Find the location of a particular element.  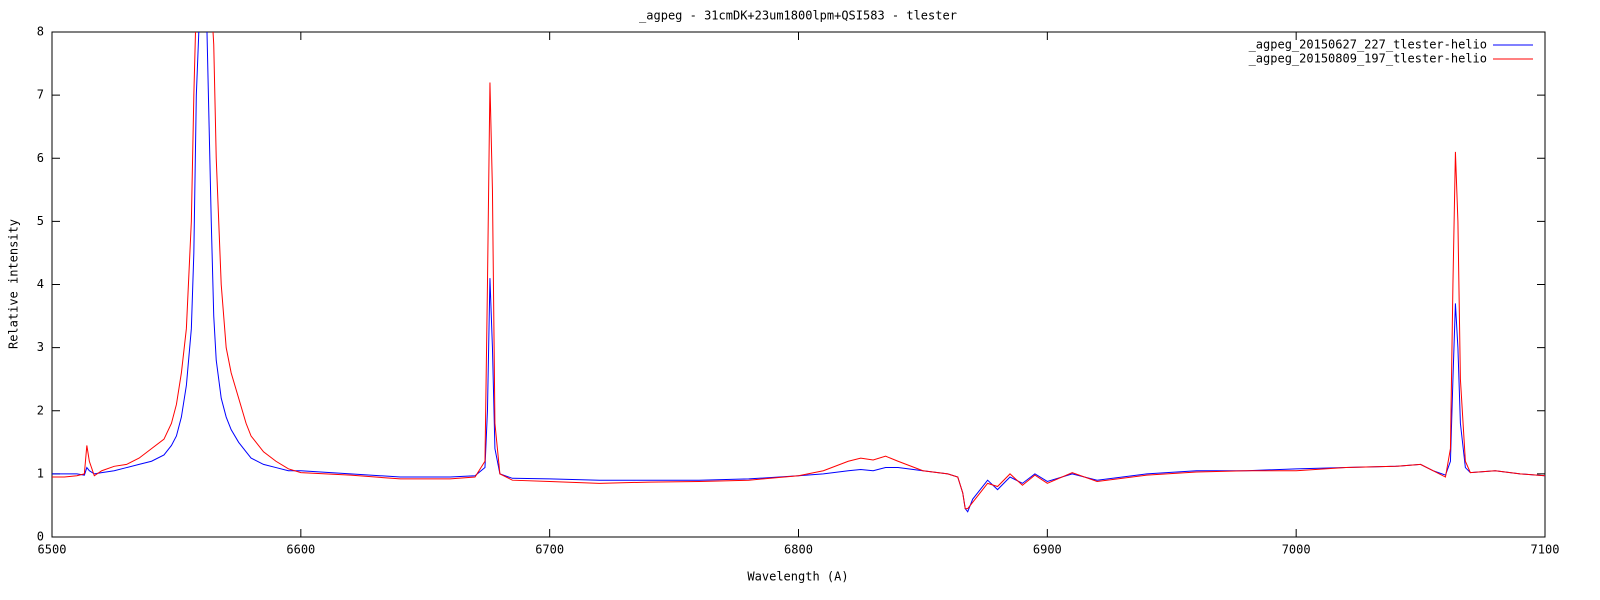

y-tick-label: 4 is located at coordinates (40, 284).